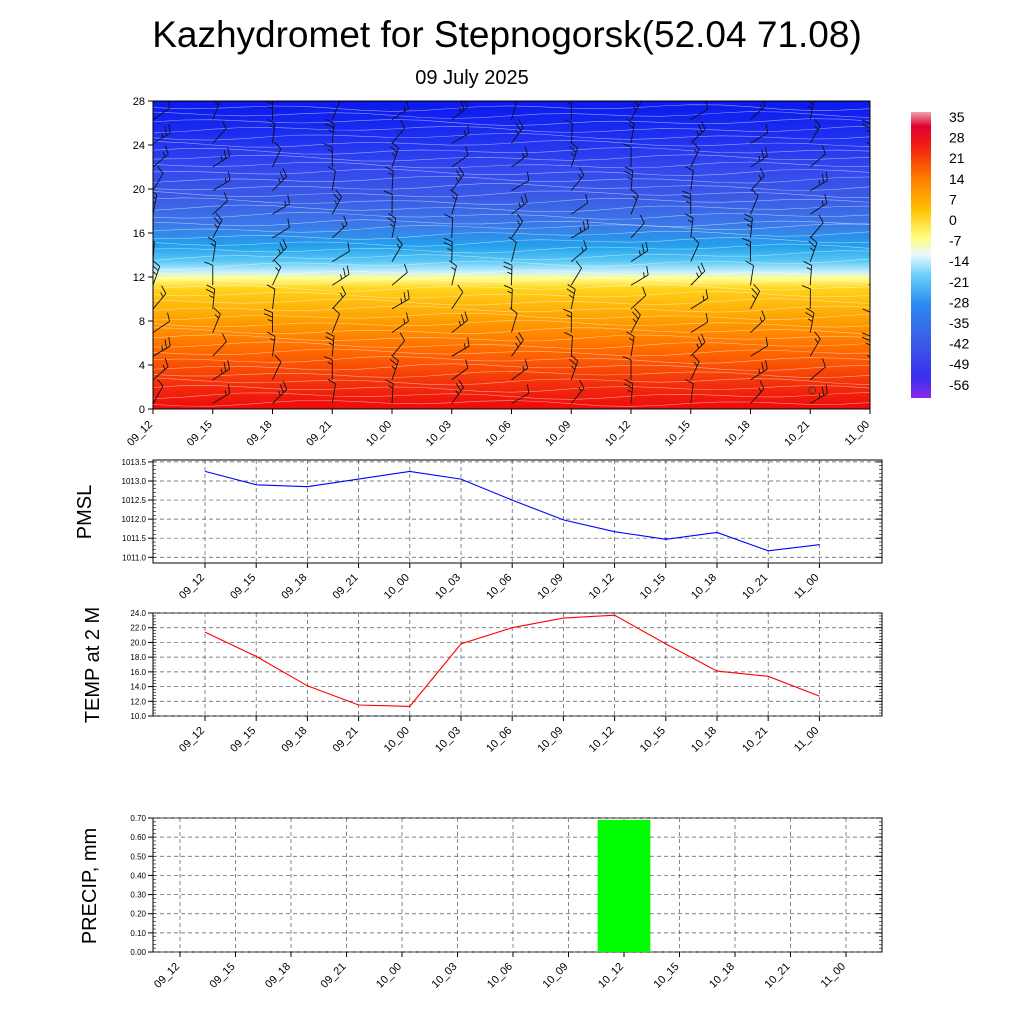  What do you see at coordinates (959, 323) in the screenshot?
I see `colorbar-label: -35` at bounding box center [959, 323].